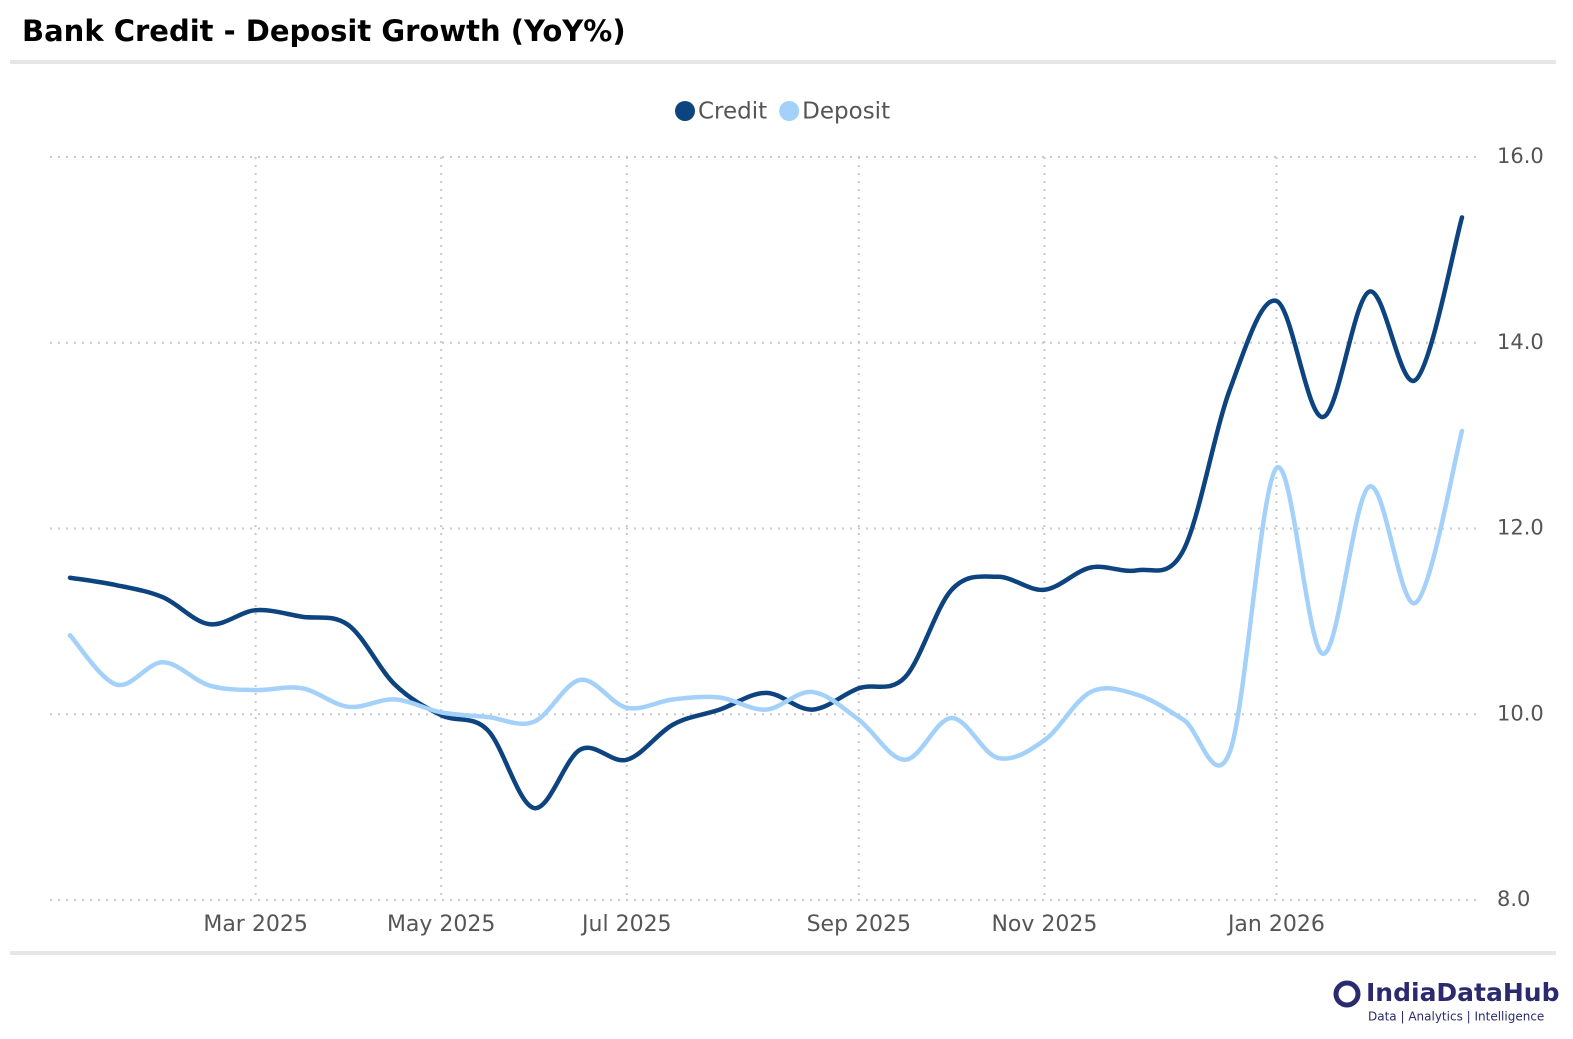 The image size is (1573, 1039). What do you see at coordinates (1044, 924) in the screenshot?
I see `x-tick-label: Nov 2025` at bounding box center [1044, 924].